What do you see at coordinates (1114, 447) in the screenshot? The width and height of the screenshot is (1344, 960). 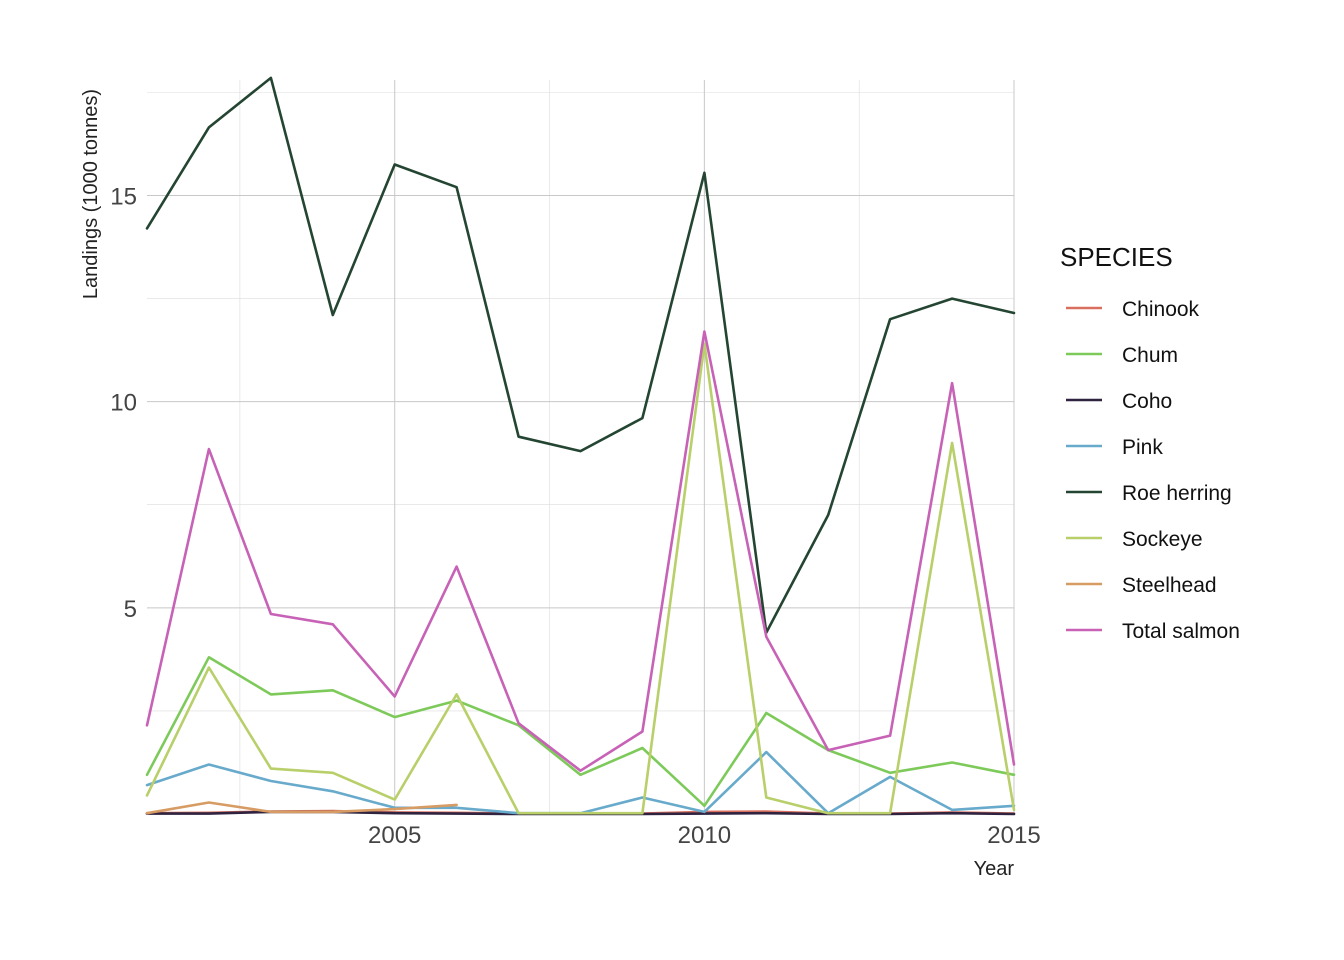 I see `legend-item-pink: Pink` at bounding box center [1114, 447].